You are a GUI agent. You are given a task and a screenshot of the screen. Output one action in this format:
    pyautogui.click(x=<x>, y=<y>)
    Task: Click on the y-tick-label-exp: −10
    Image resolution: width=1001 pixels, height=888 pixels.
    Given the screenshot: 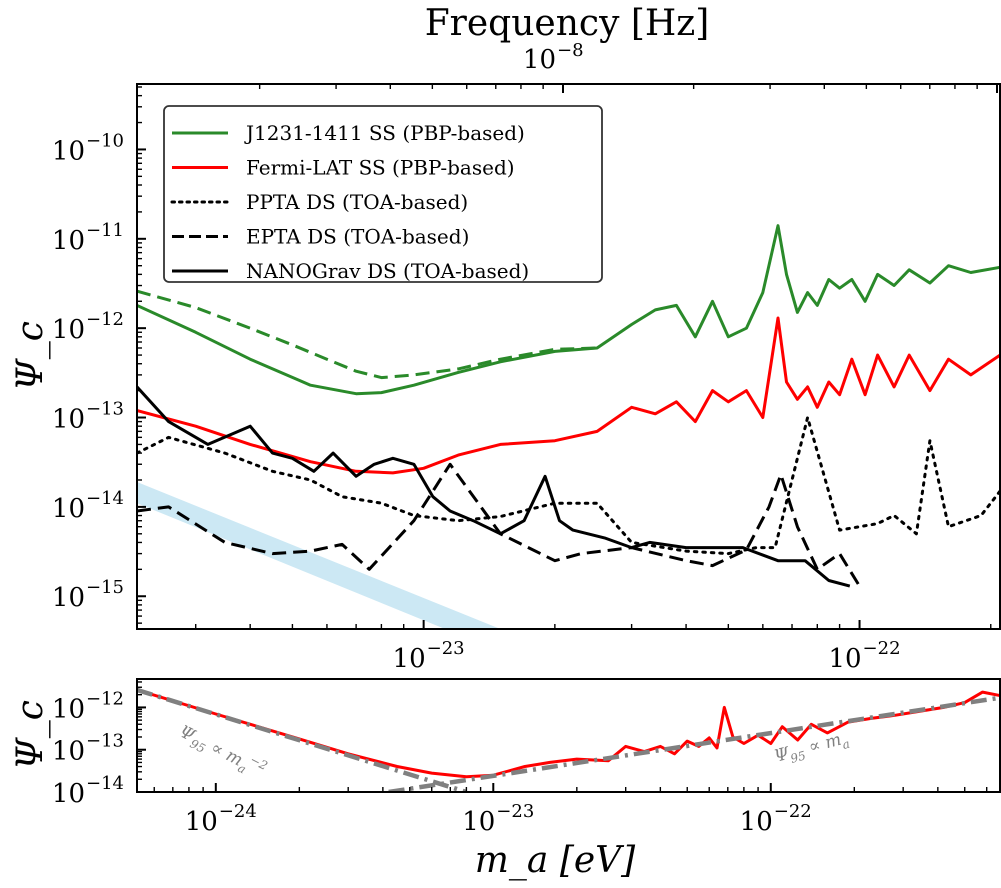 What is the action you would take?
    pyautogui.click(x=105, y=140)
    